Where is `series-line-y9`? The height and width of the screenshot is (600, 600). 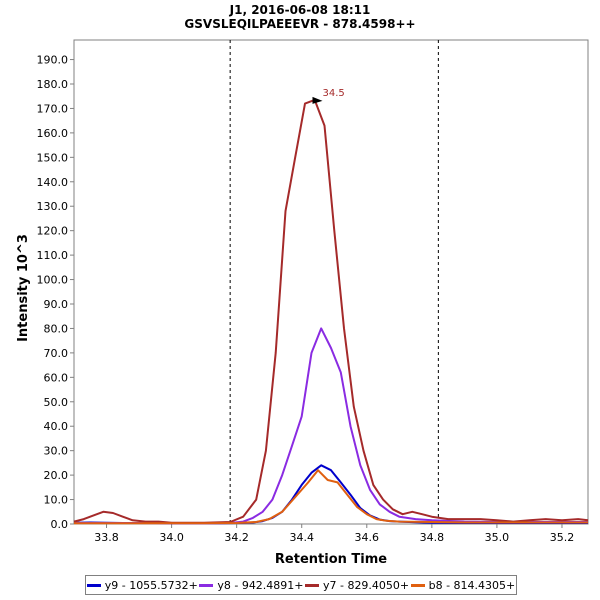
series-line-y9 is located at coordinates (330, 494).